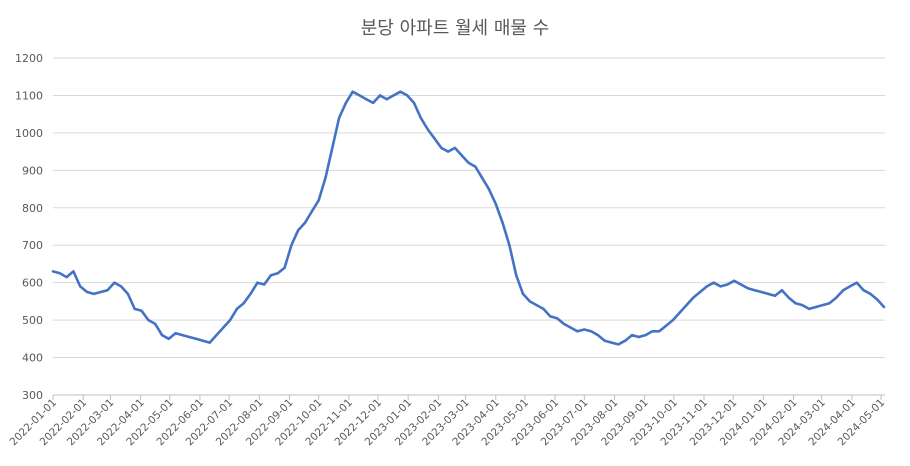 The image size is (910, 466). Describe the element at coordinates (32, 358) in the screenshot. I see `y-tick-label: 400` at that location.